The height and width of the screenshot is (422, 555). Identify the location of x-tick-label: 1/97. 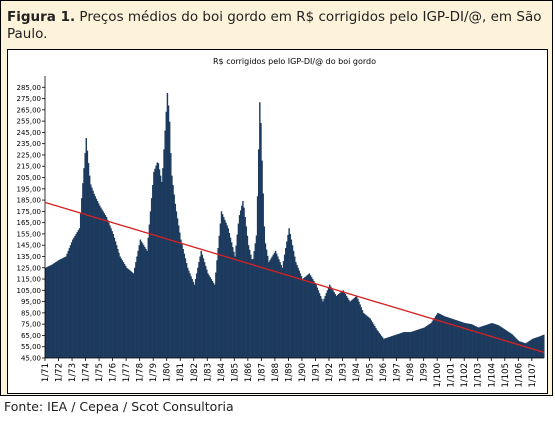
(398, 372).